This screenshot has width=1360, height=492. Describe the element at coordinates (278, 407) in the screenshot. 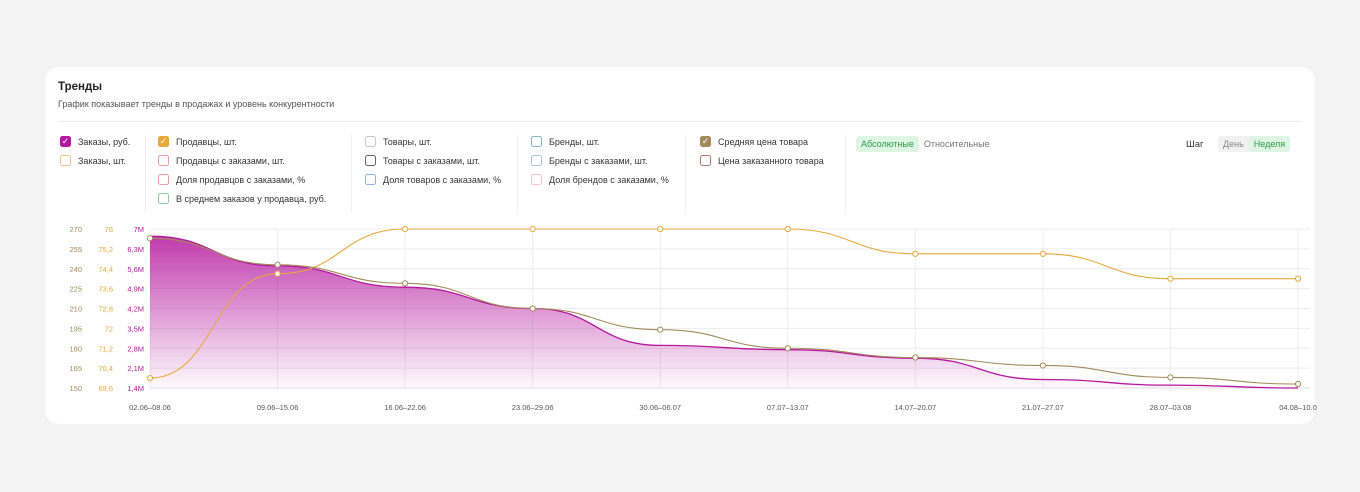

I see `x-tick-label: 09.06–15.06` at that location.